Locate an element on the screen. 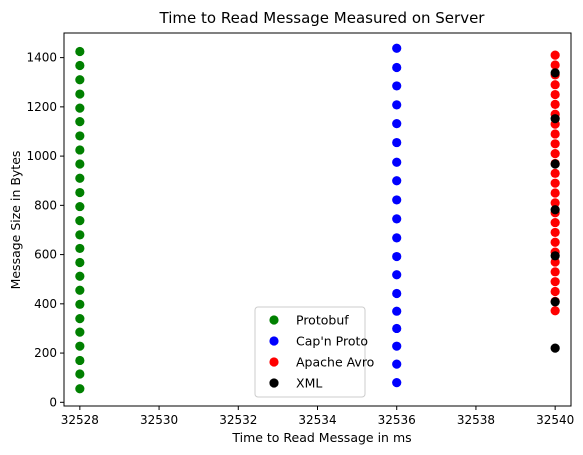 The height and width of the screenshot is (455, 583). y-tick-label-4: 800 is located at coordinates (45, 205).